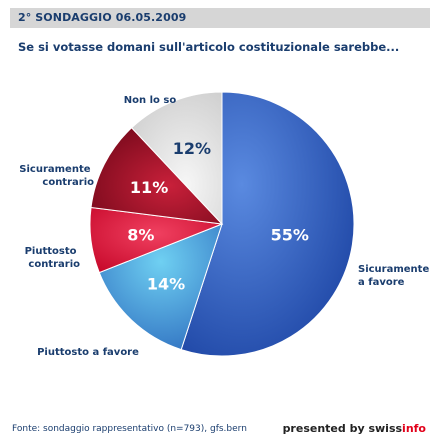  What do you see at coordinates (149, 187) in the screenshot?
I see `pie-percent-sicuramente-contrario: 11%` at bounding box center [149, 187].